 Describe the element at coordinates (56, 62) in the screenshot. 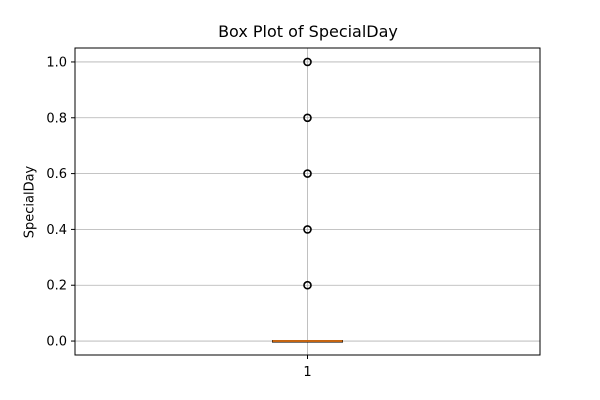

I see `y-tick-label: 1.0` at that location.